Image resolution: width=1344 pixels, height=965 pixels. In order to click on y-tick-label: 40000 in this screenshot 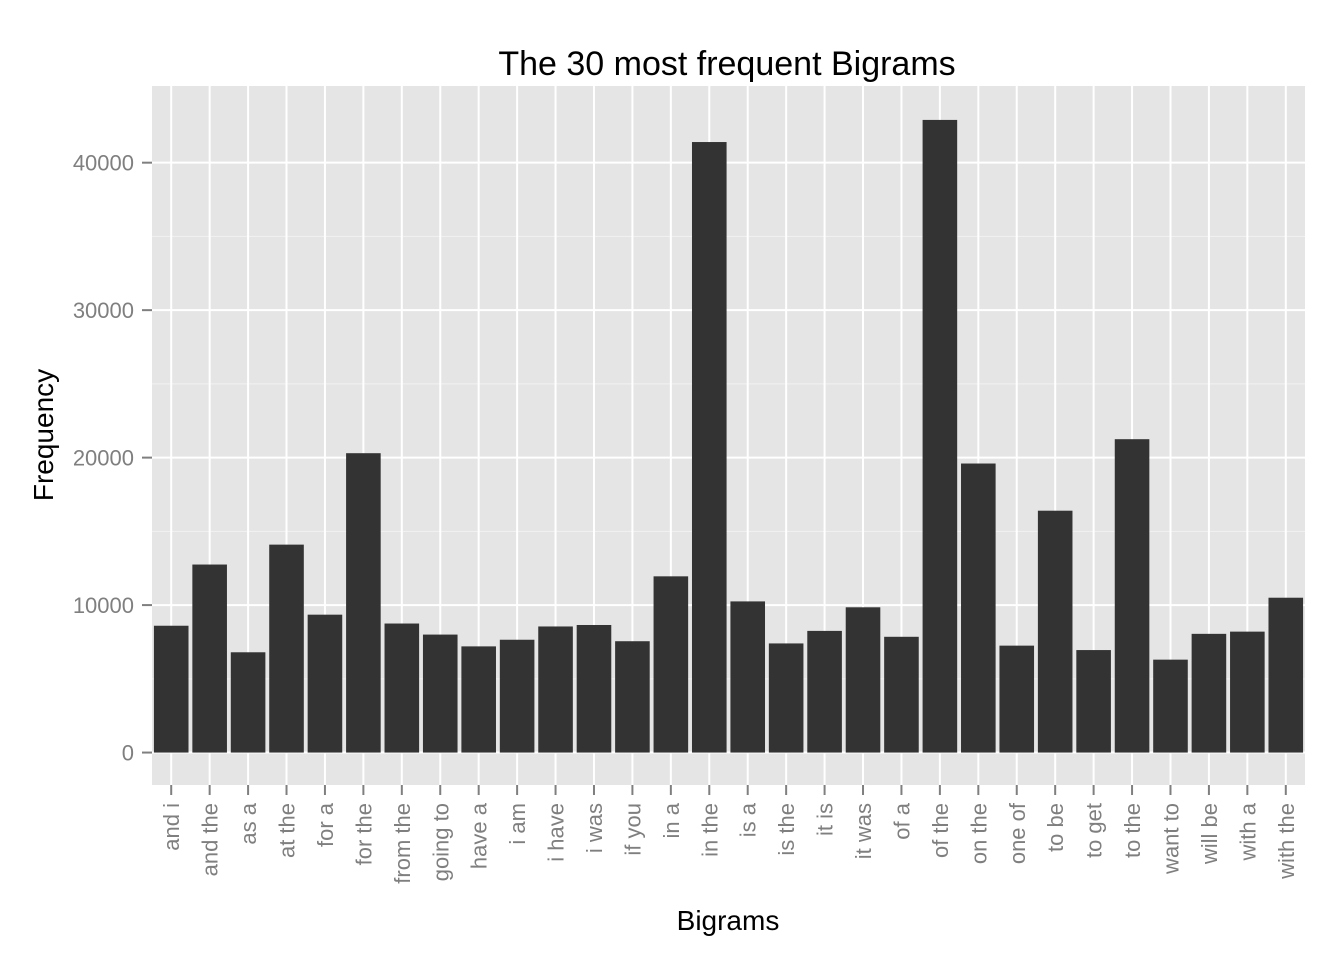, I will do `click(103, 163)`.